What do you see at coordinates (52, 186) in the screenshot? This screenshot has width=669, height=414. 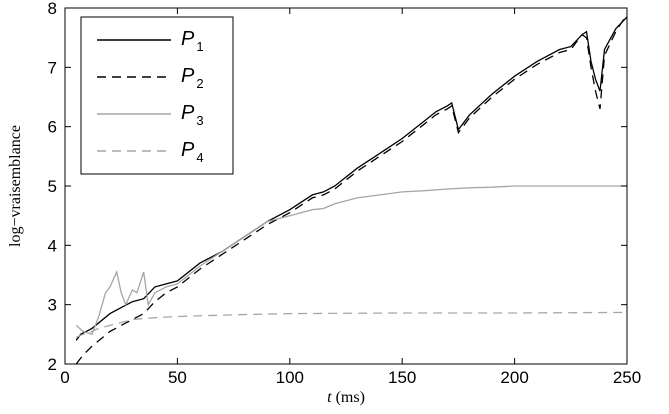 I see `y-tick-label: 5` at bounding box center [52, 186].